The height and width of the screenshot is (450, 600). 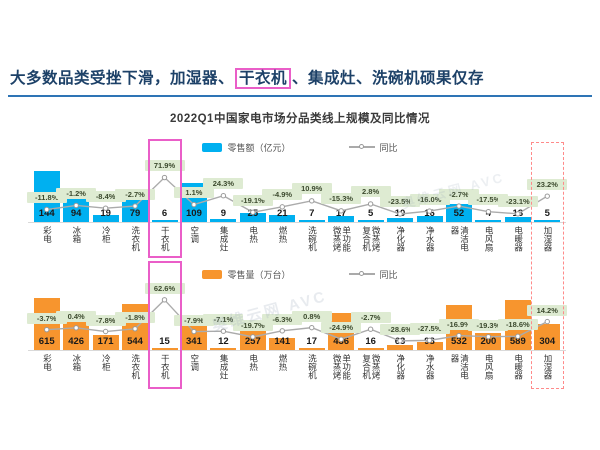 I want to click on yoy-label: -7.9%, so click(x=193, y=320).